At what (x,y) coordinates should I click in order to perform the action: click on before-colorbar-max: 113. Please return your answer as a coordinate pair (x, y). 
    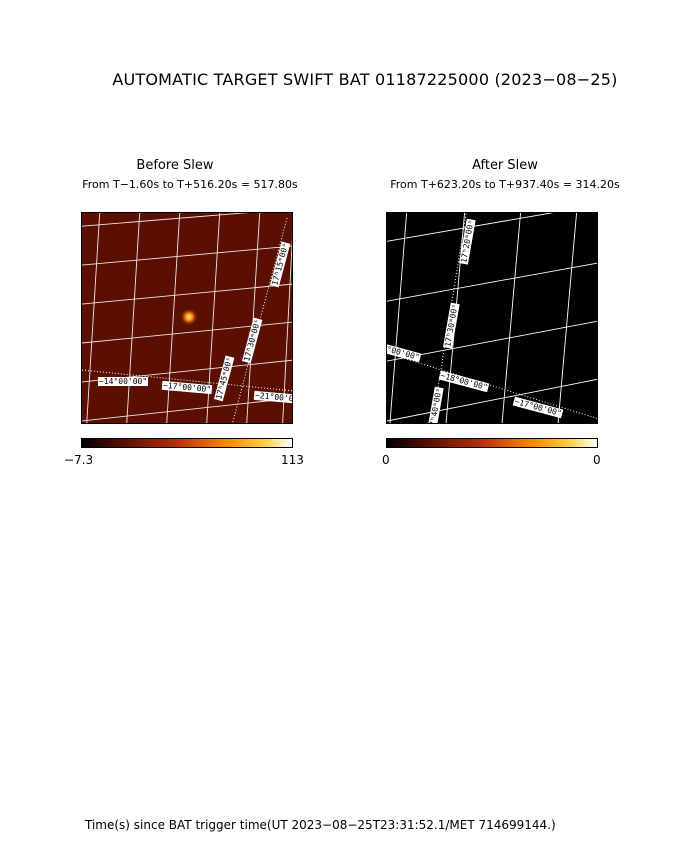
    Looking at the image, I should click on (292, 460).